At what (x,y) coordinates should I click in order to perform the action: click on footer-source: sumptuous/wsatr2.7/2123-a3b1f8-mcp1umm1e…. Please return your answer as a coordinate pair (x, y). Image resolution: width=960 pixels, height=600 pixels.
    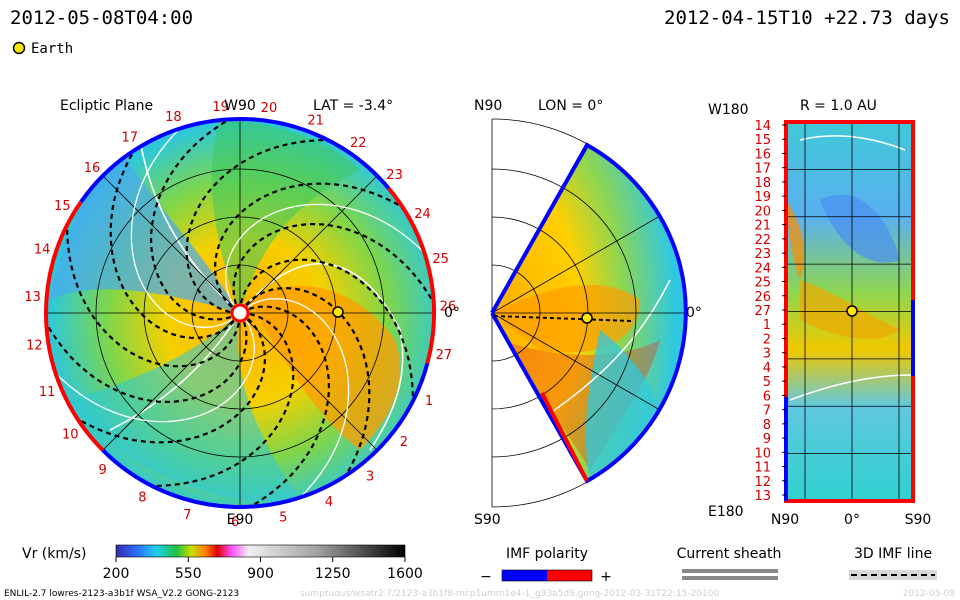
    Looking at the image, I should click on (509, 594).